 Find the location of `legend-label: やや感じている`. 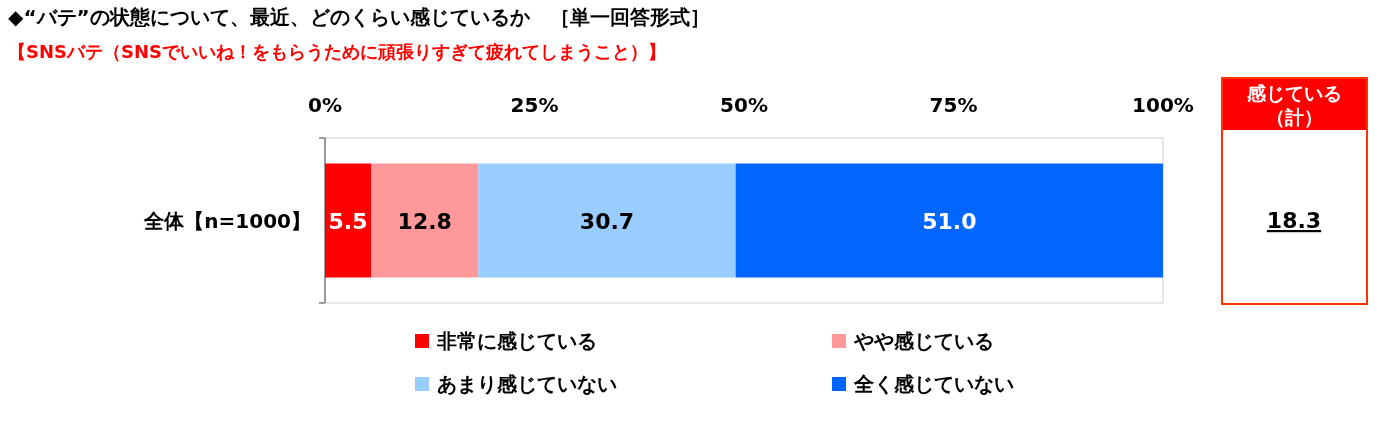

legend-label: やや感じている is located at coordinates (923, 341).